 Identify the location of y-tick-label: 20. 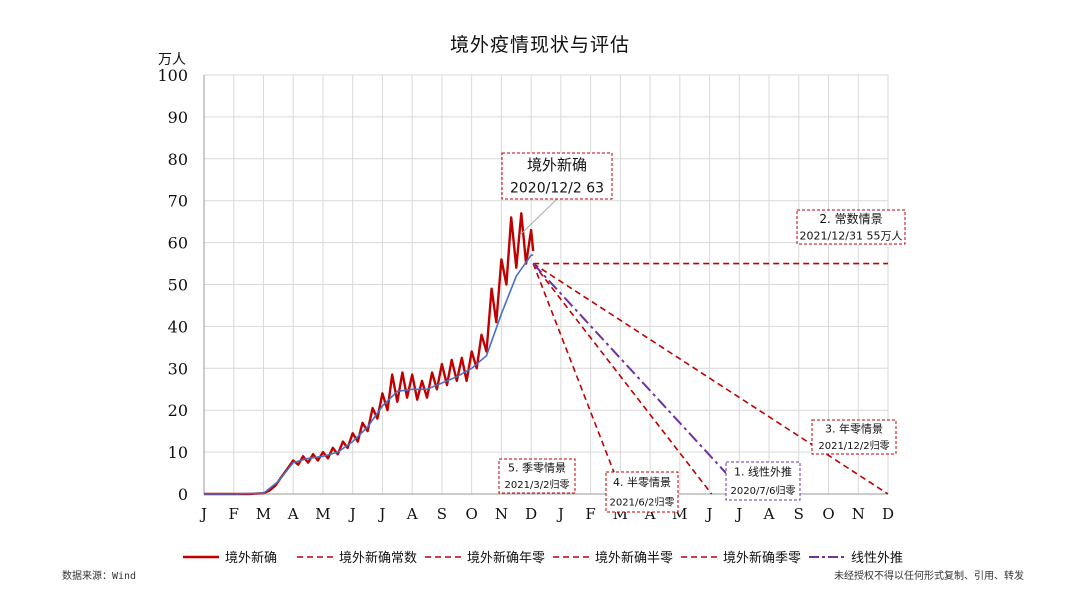
(178, 410).